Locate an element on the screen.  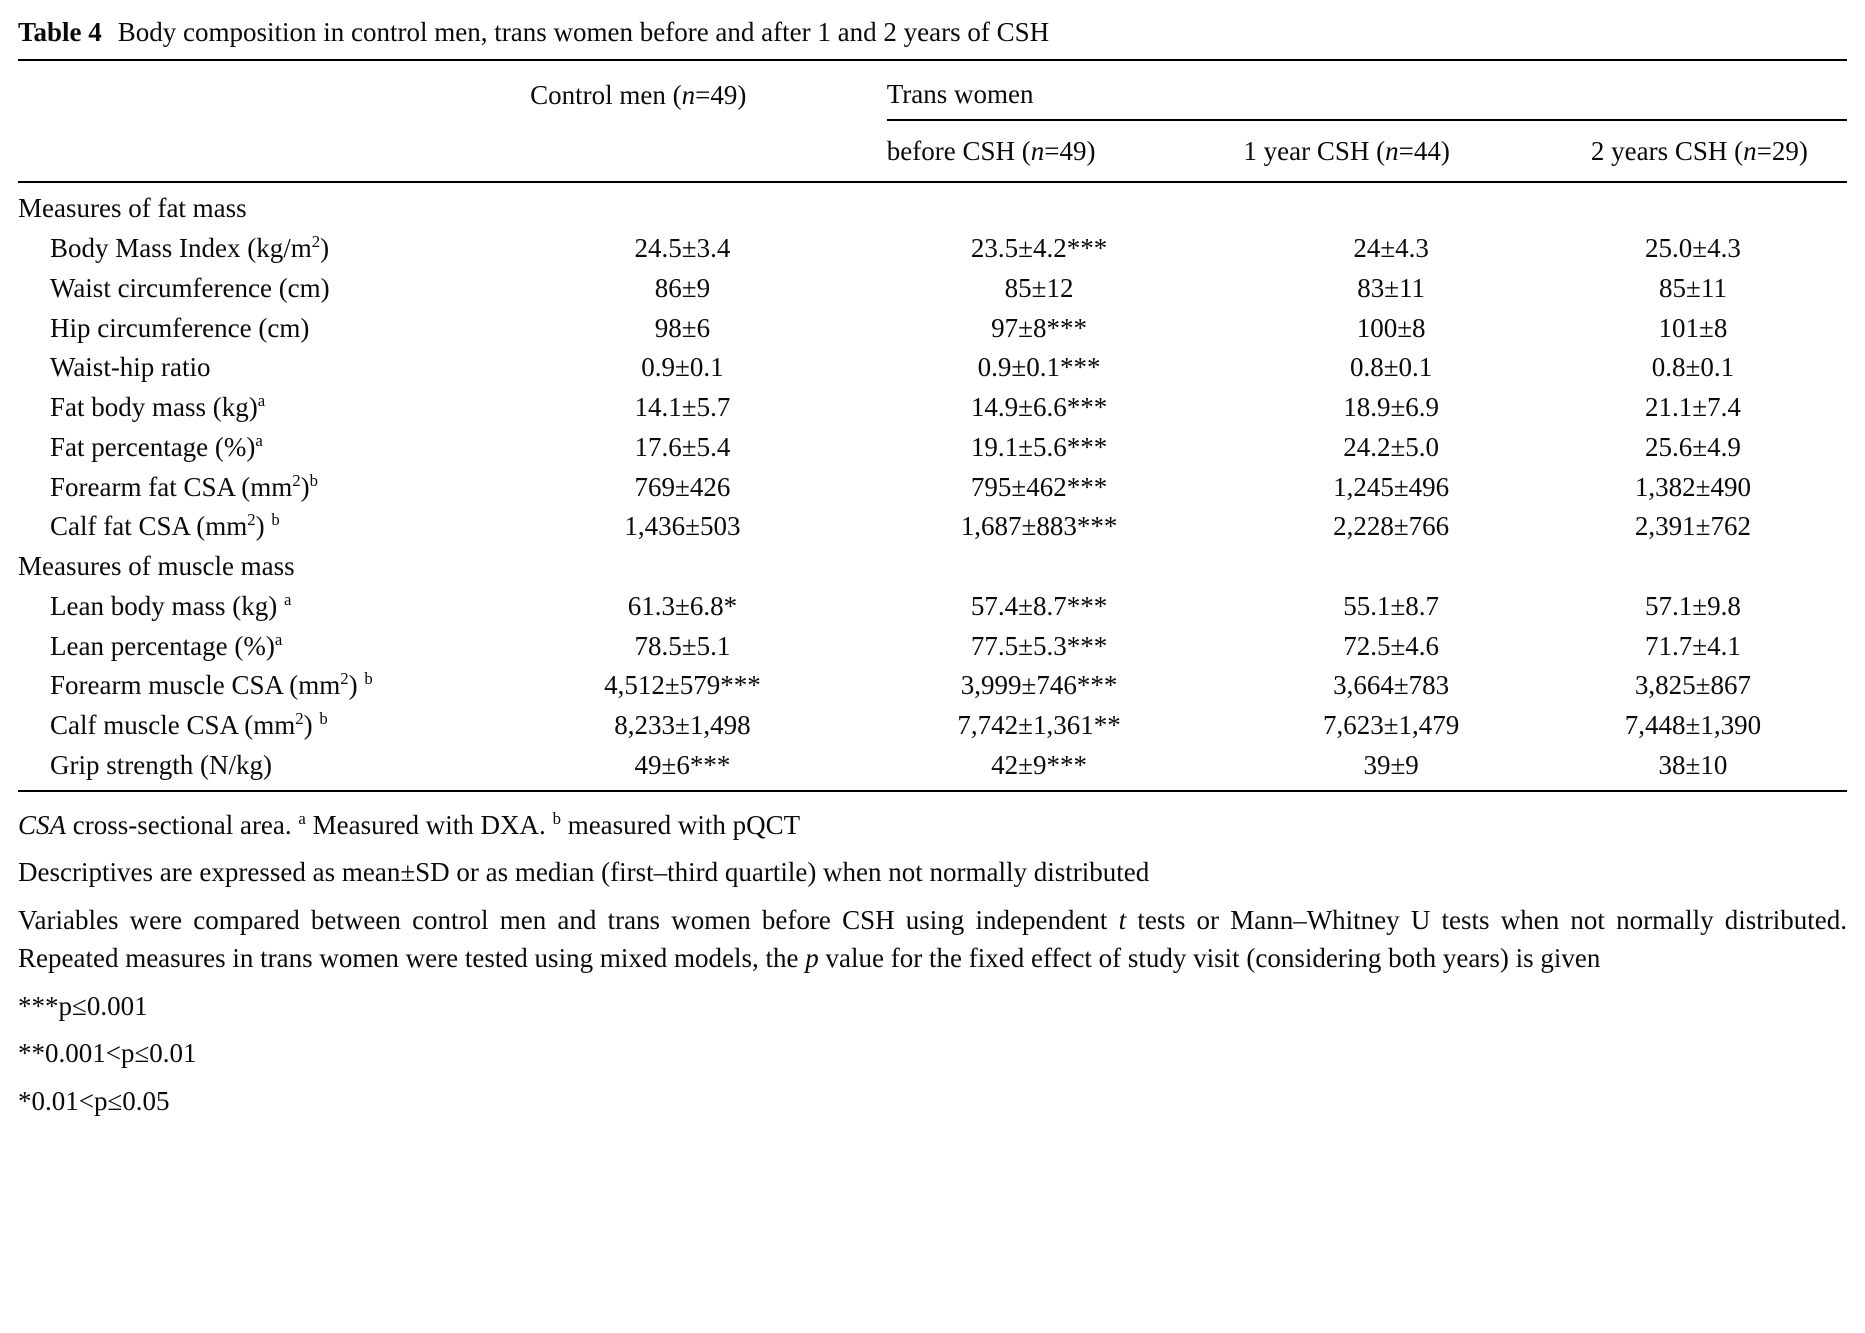
cell-value: 14.9±6.6*** is located at coordinates (1039, 407).